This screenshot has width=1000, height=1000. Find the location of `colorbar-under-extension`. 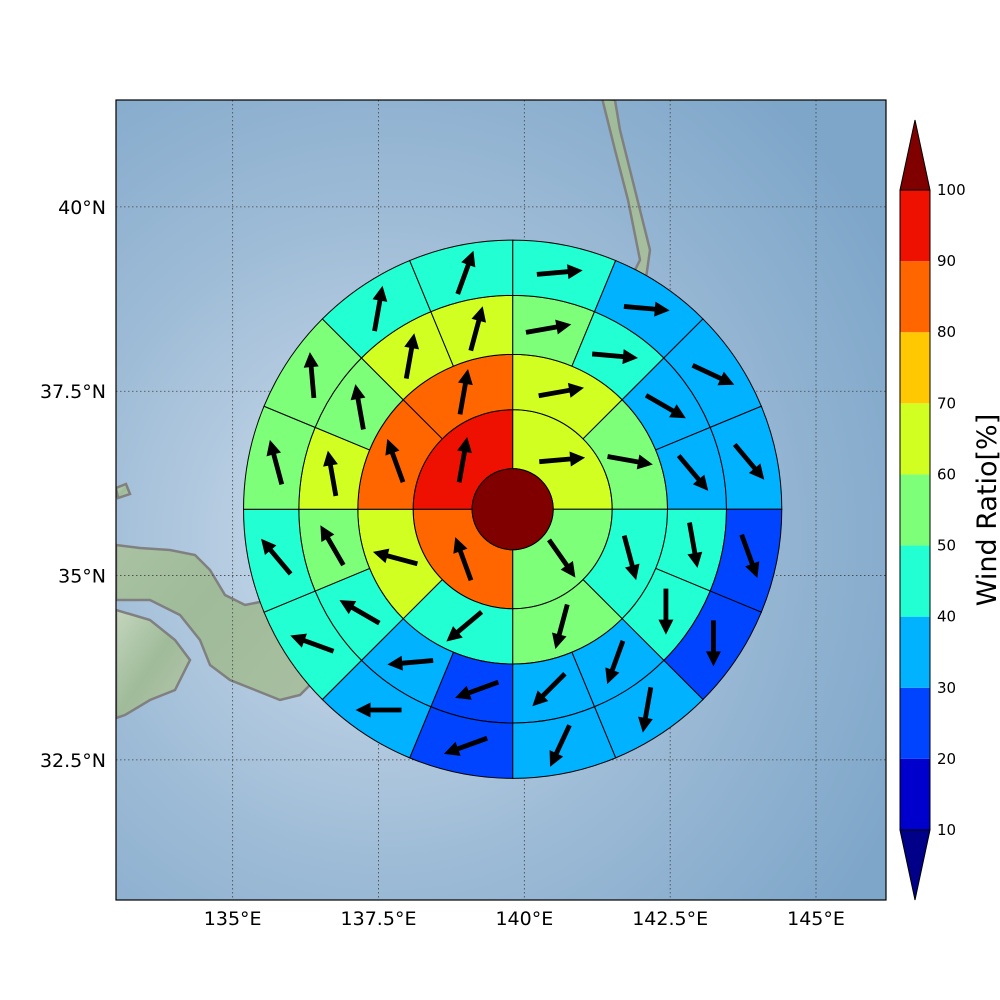

colorbar-under-extension is located at coordinates (915, 865).